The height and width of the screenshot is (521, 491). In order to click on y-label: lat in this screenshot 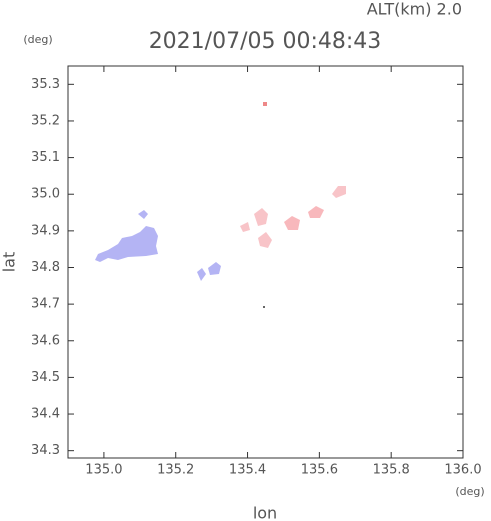, I will do `click(9, 262)`.